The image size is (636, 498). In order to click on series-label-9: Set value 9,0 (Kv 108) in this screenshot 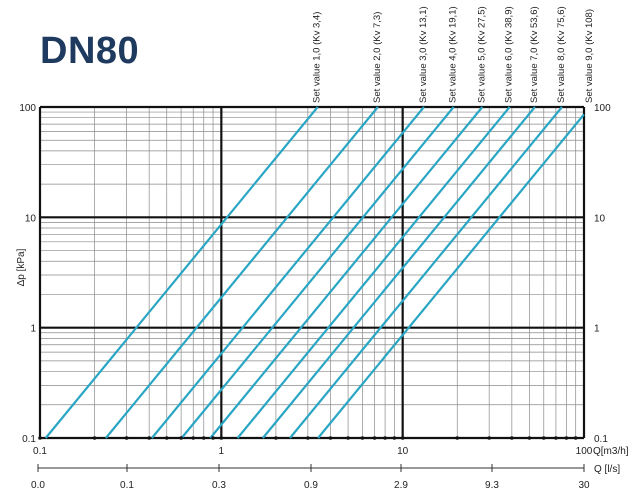, I will do `click(589, 56)`.